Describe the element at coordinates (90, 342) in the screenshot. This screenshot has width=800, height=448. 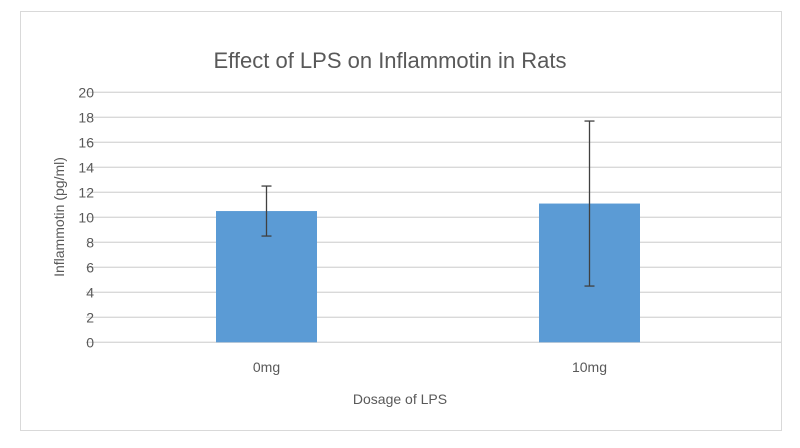
I see `y-tick-label: 0` at that location.